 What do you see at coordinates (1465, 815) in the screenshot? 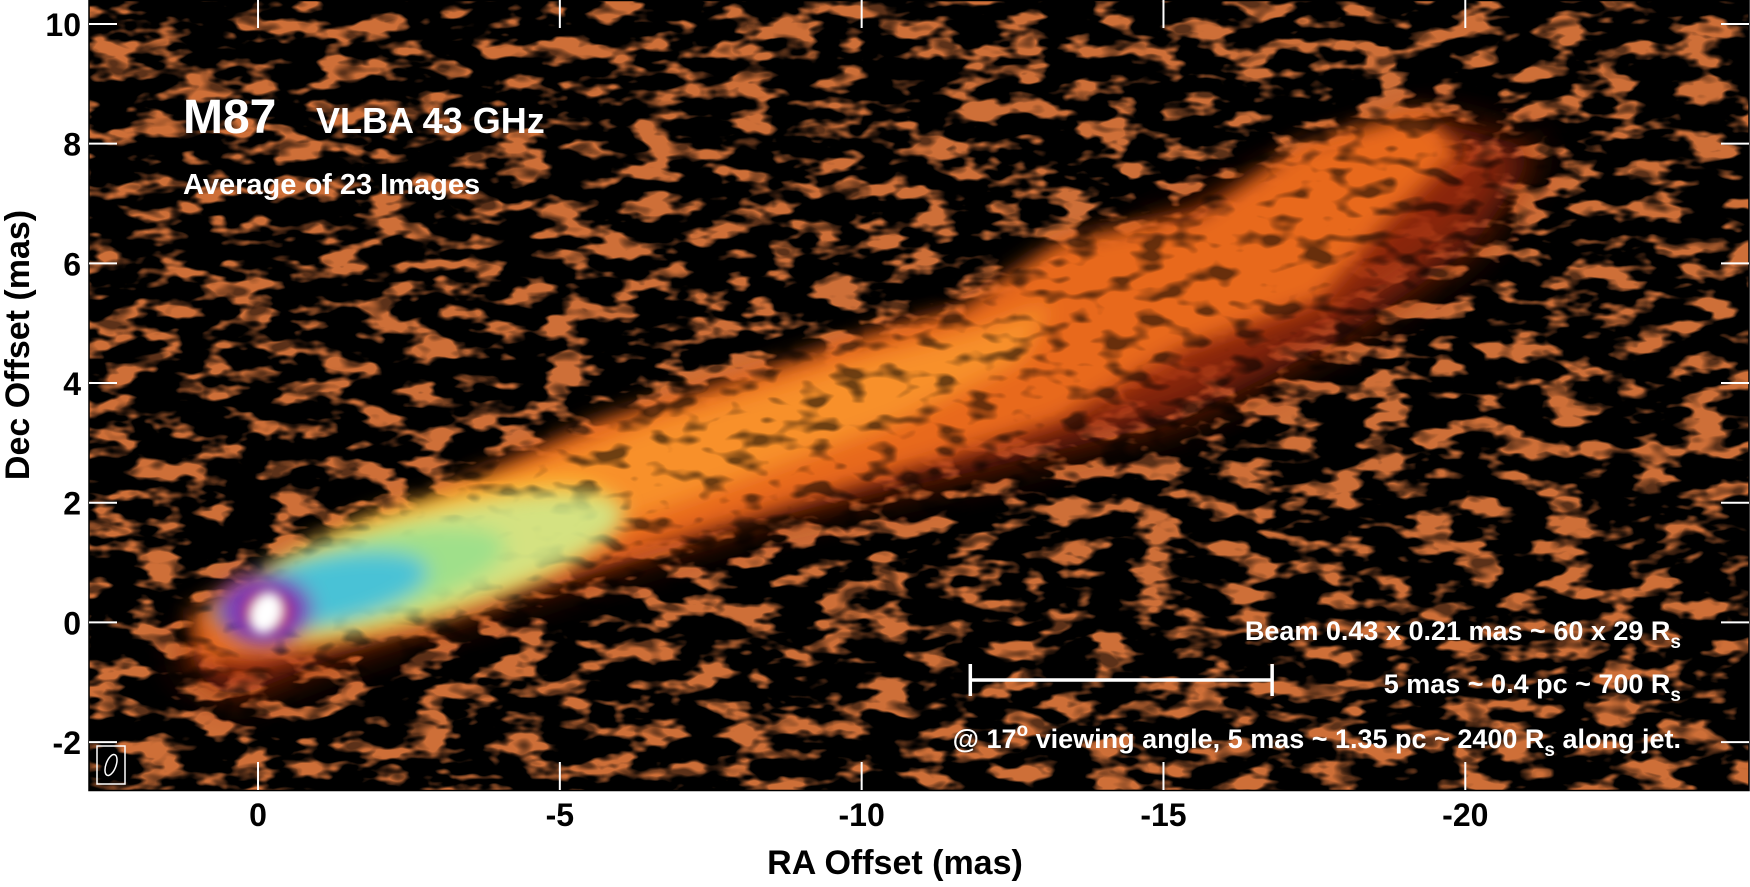
I see `x-tick-label: -20` at bounding box center [1465, 815].